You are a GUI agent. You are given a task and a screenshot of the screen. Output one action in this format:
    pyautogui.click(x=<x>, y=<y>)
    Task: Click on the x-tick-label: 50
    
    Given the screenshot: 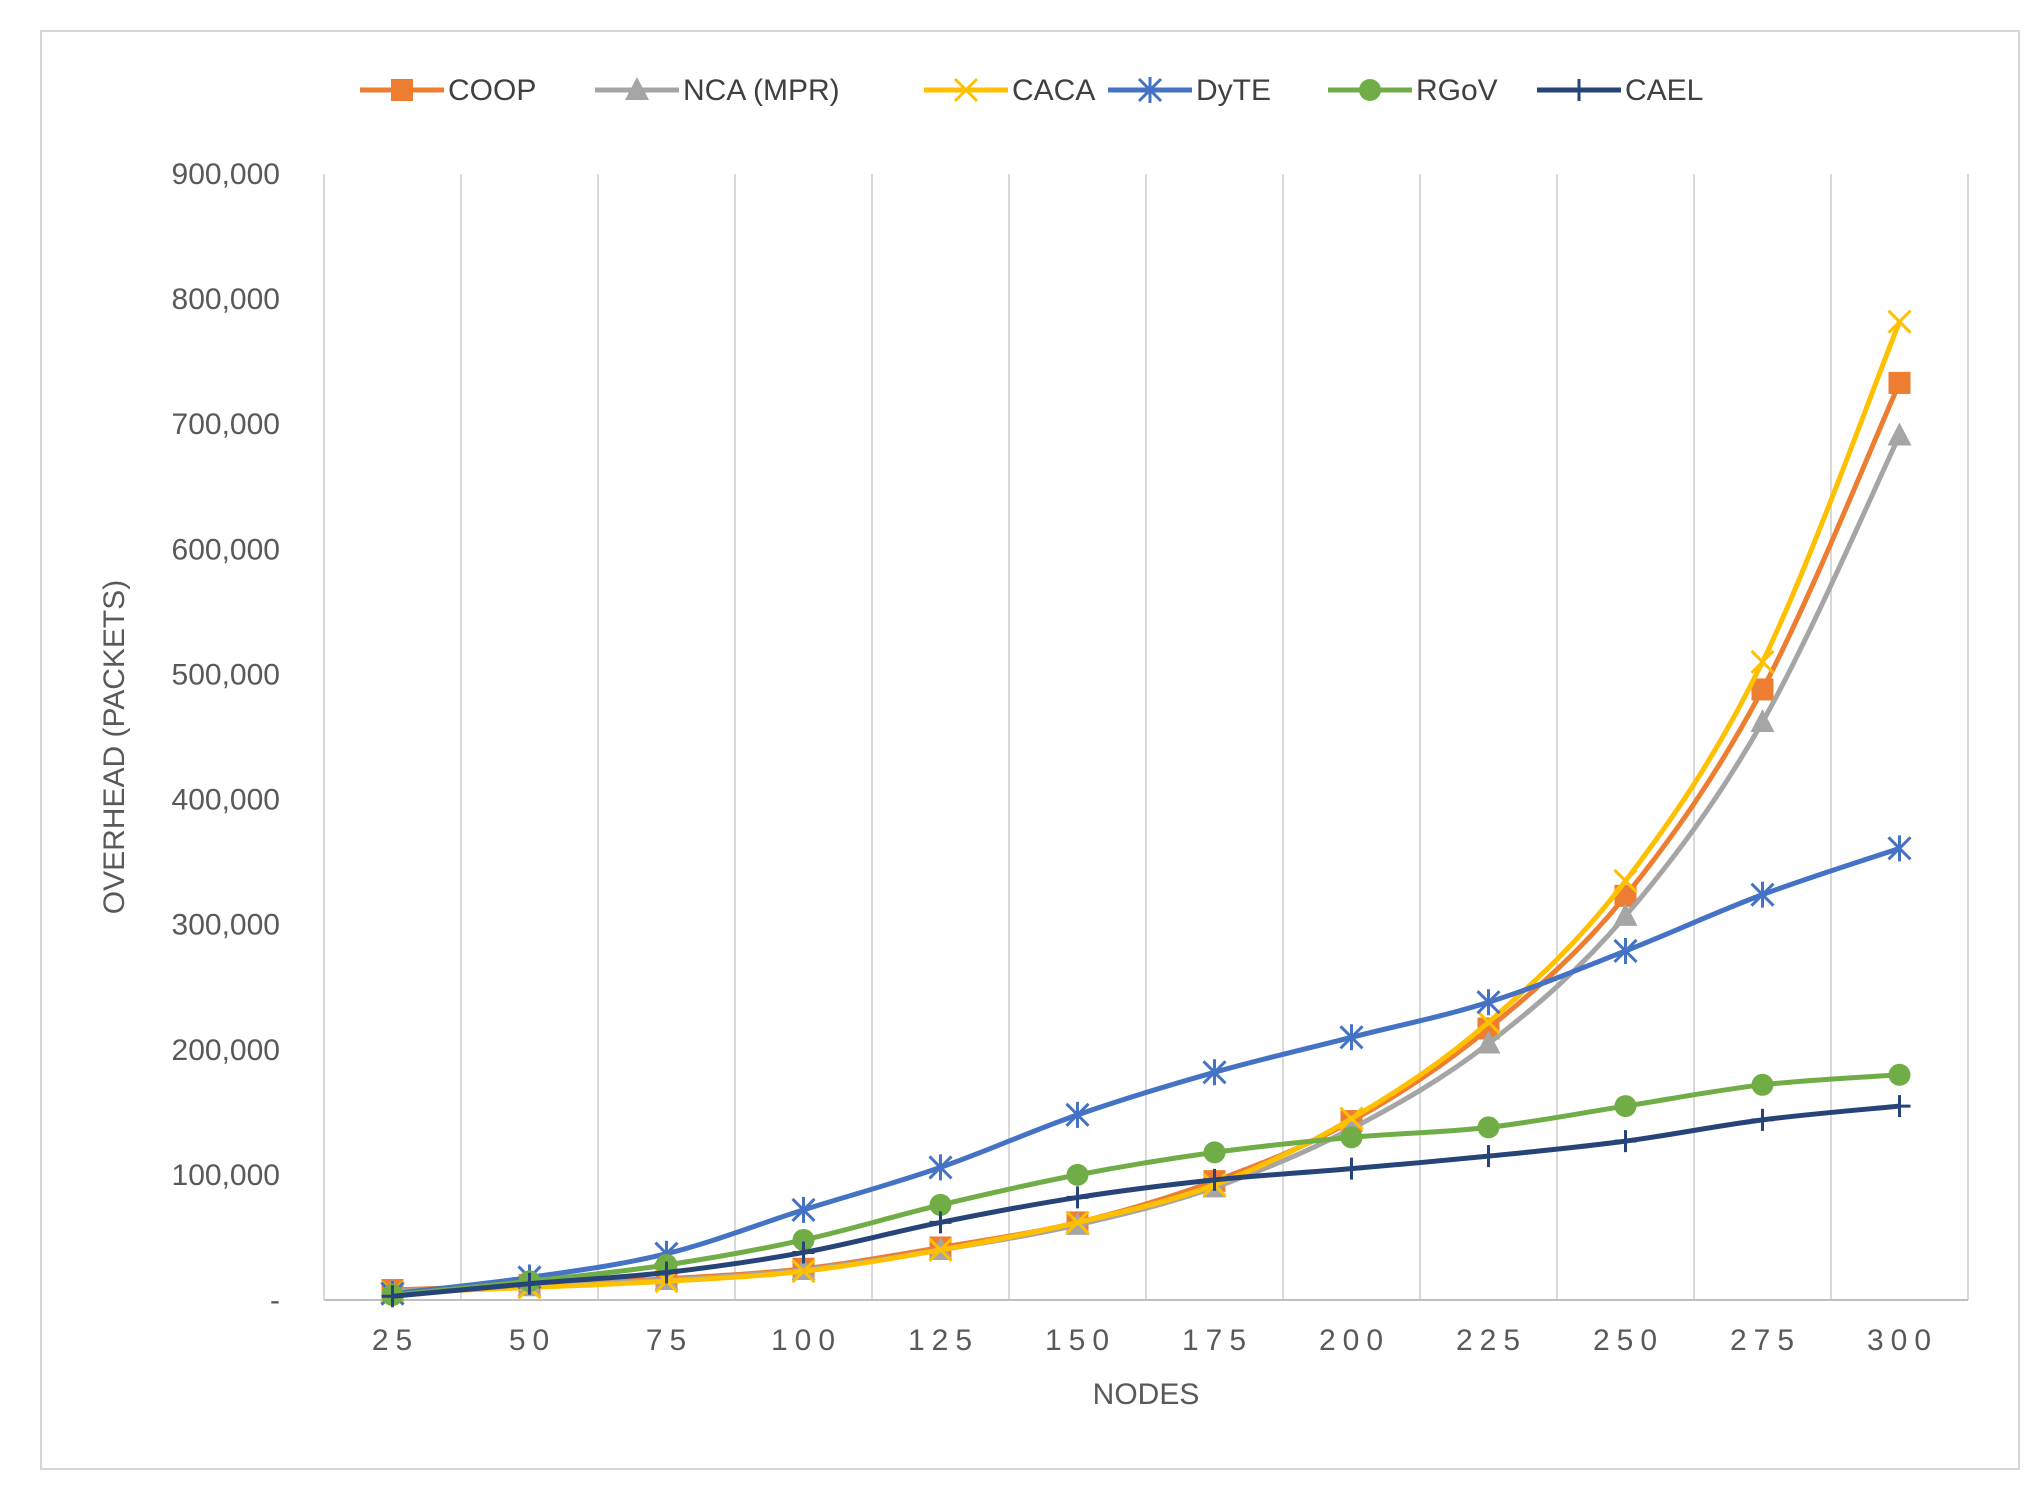 What is the action you would take?
    pyautogui.click(x=532, y=1340)
    